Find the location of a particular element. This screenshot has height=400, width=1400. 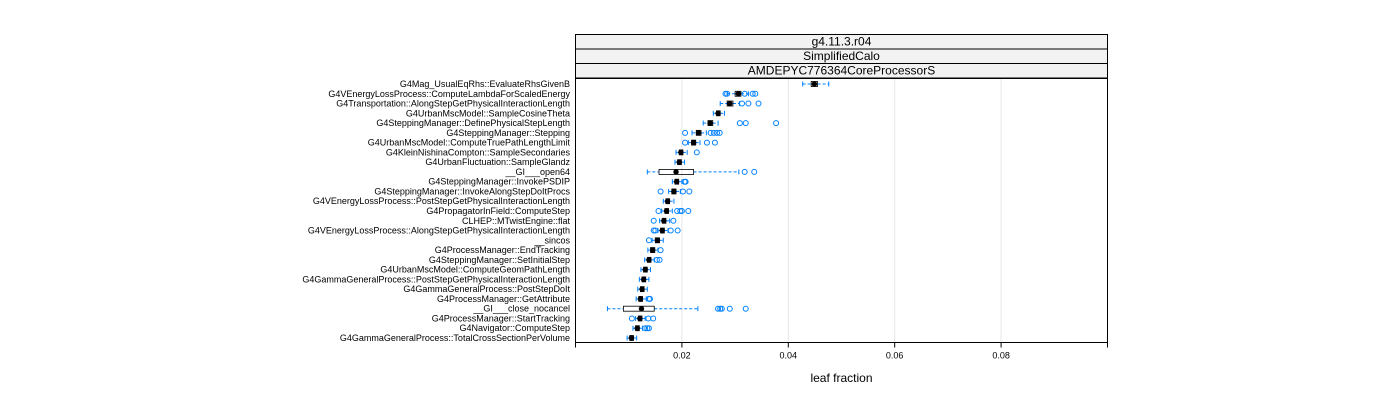

strip-label-1: SimplifiedCalo is located at coordinates (841, 56).